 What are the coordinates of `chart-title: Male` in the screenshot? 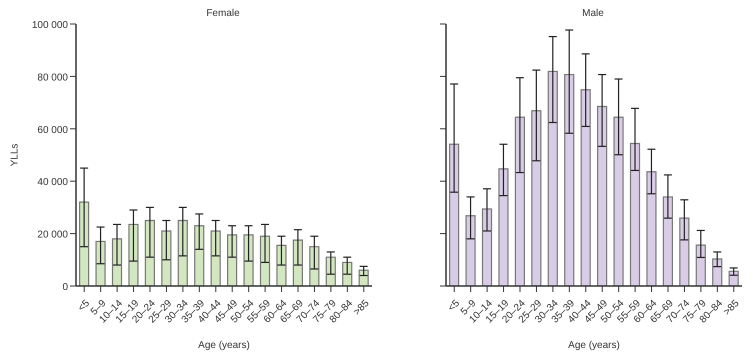 It's located at (593, 13).